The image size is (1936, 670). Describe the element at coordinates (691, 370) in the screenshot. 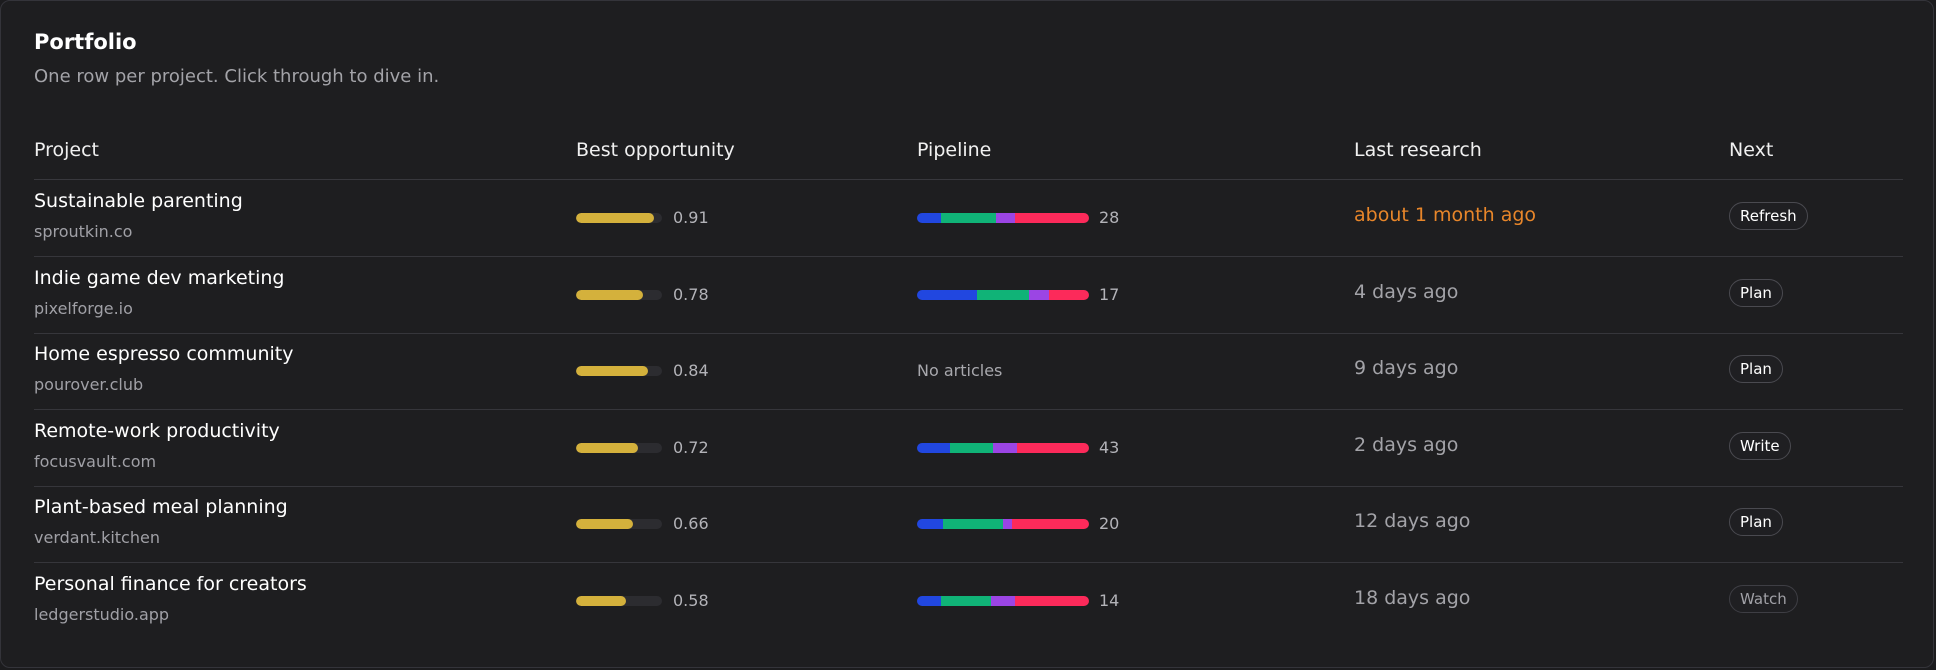

I see `opportunity-score: 0.84` at that location.